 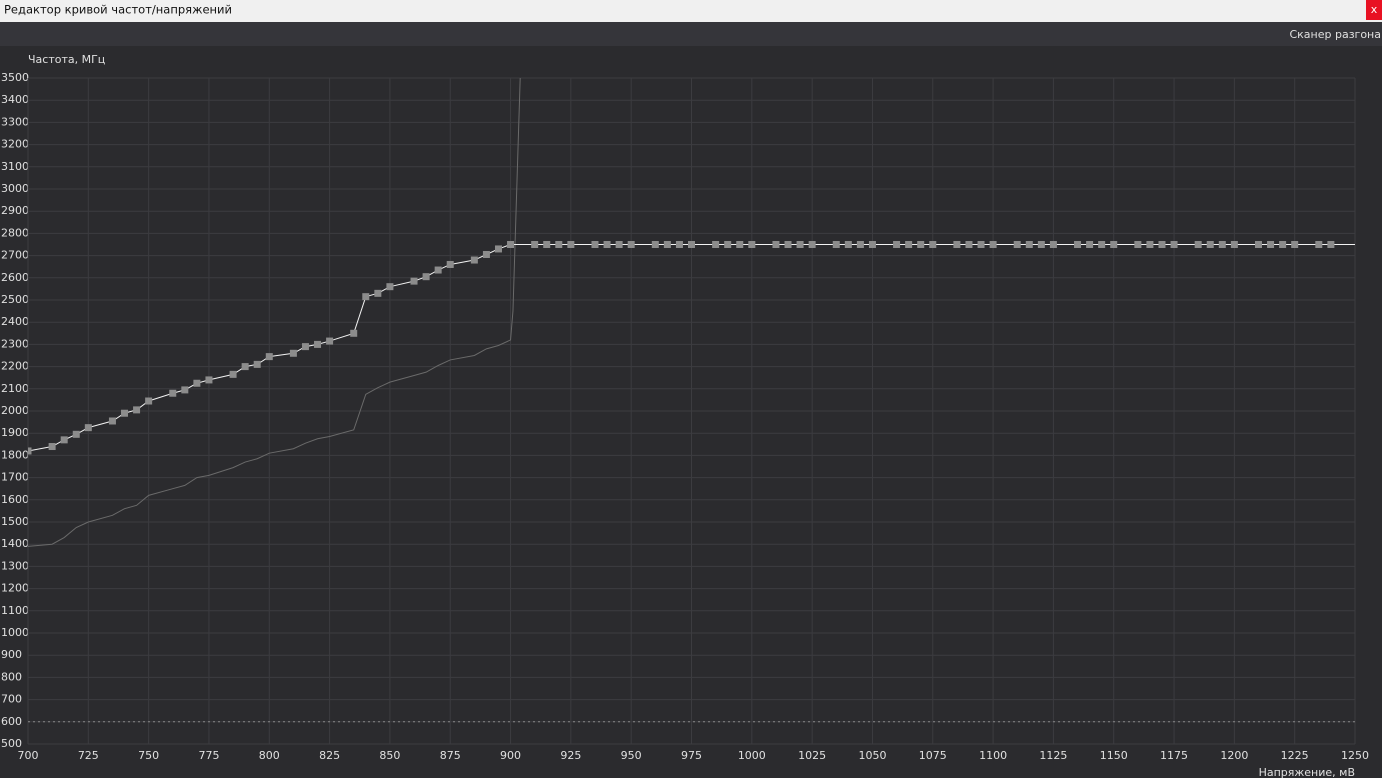 What do you see at coordinates (11, 654) in the screenshot?
I see `y-tick-label: 900` at bounding box center [11, 654].